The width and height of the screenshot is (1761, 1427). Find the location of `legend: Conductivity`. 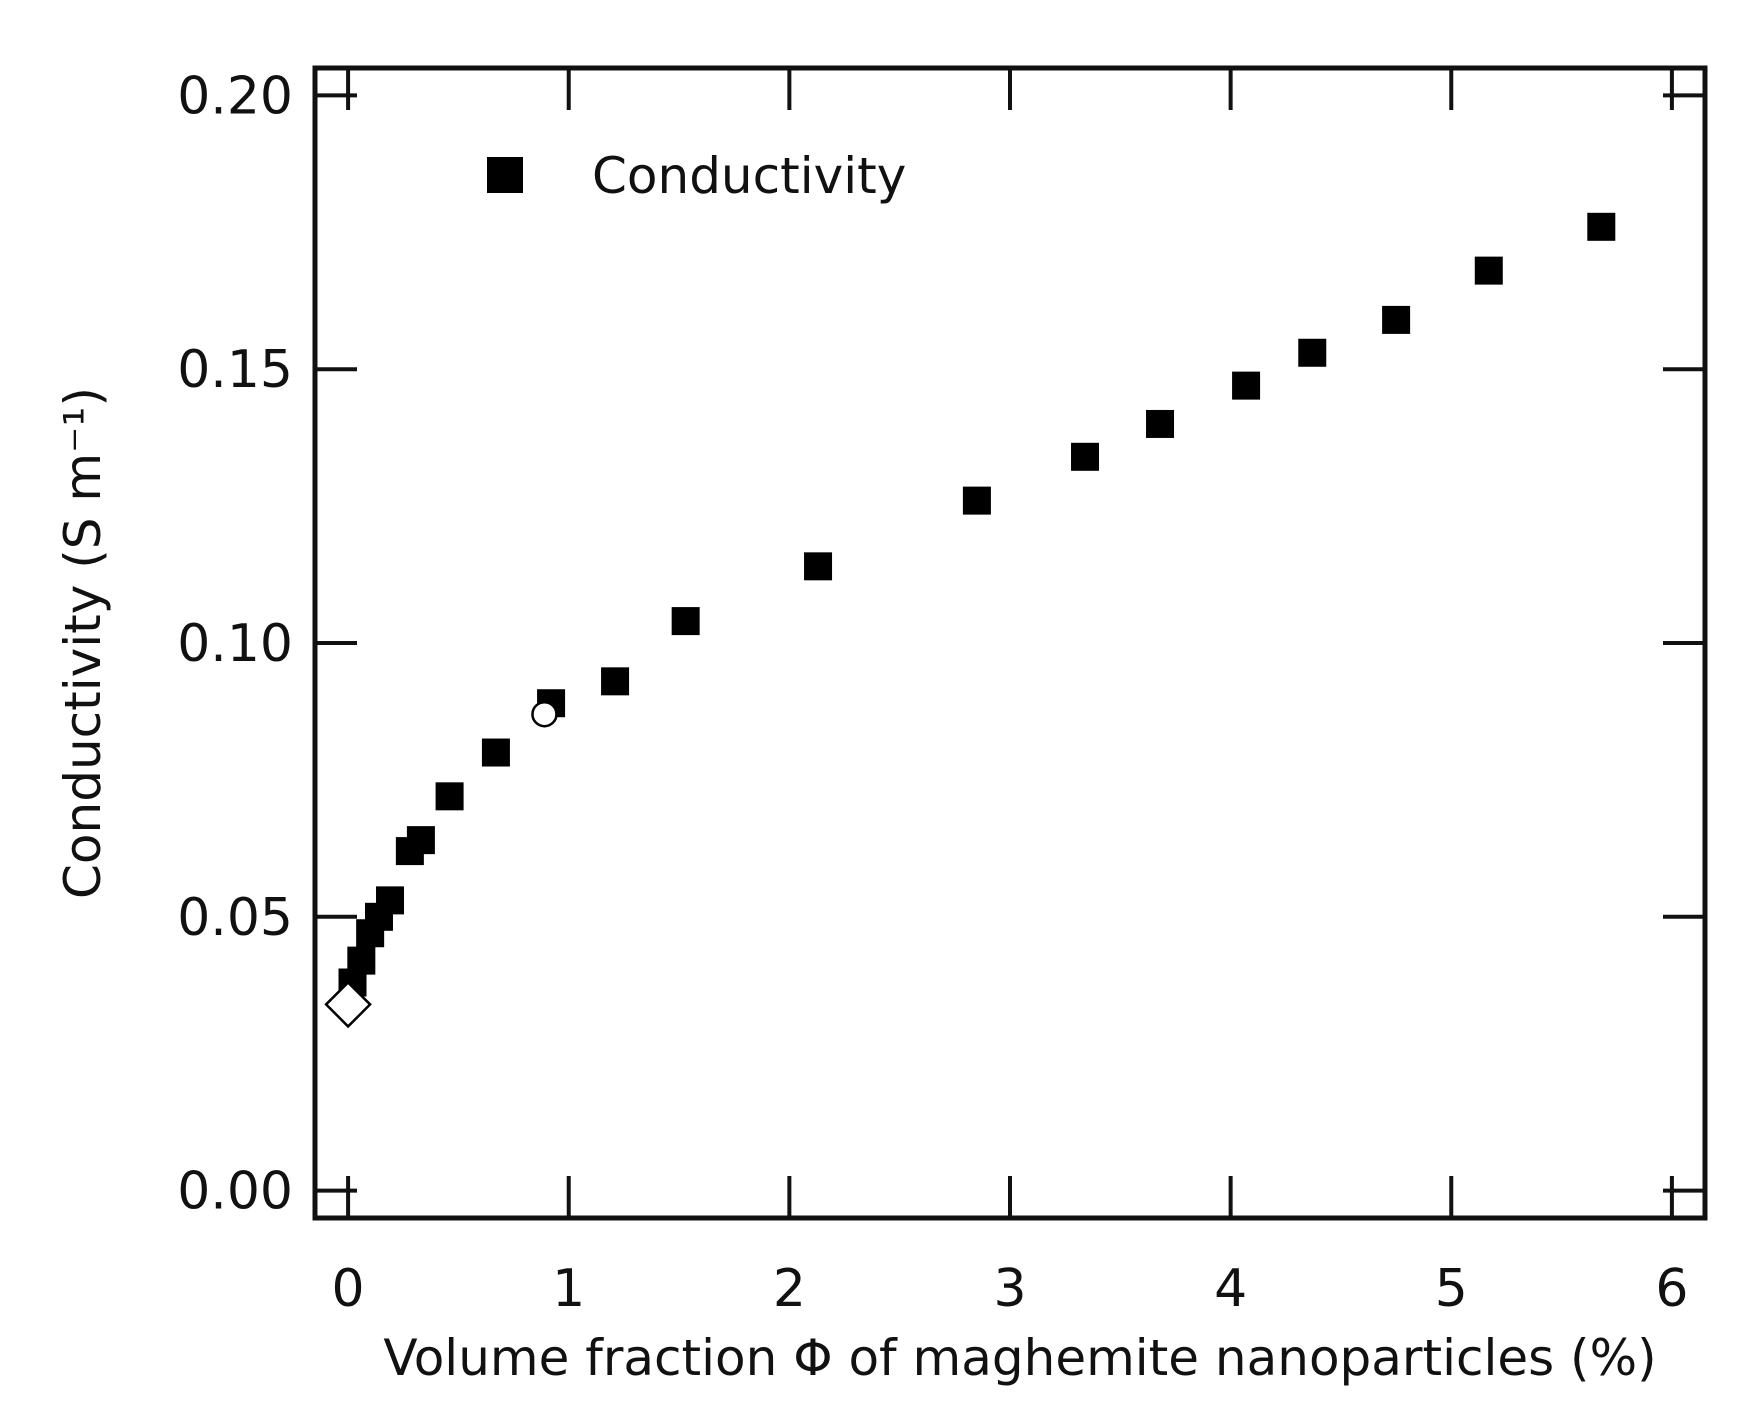

legend: Conductivity is located at coordinates (696, 176).